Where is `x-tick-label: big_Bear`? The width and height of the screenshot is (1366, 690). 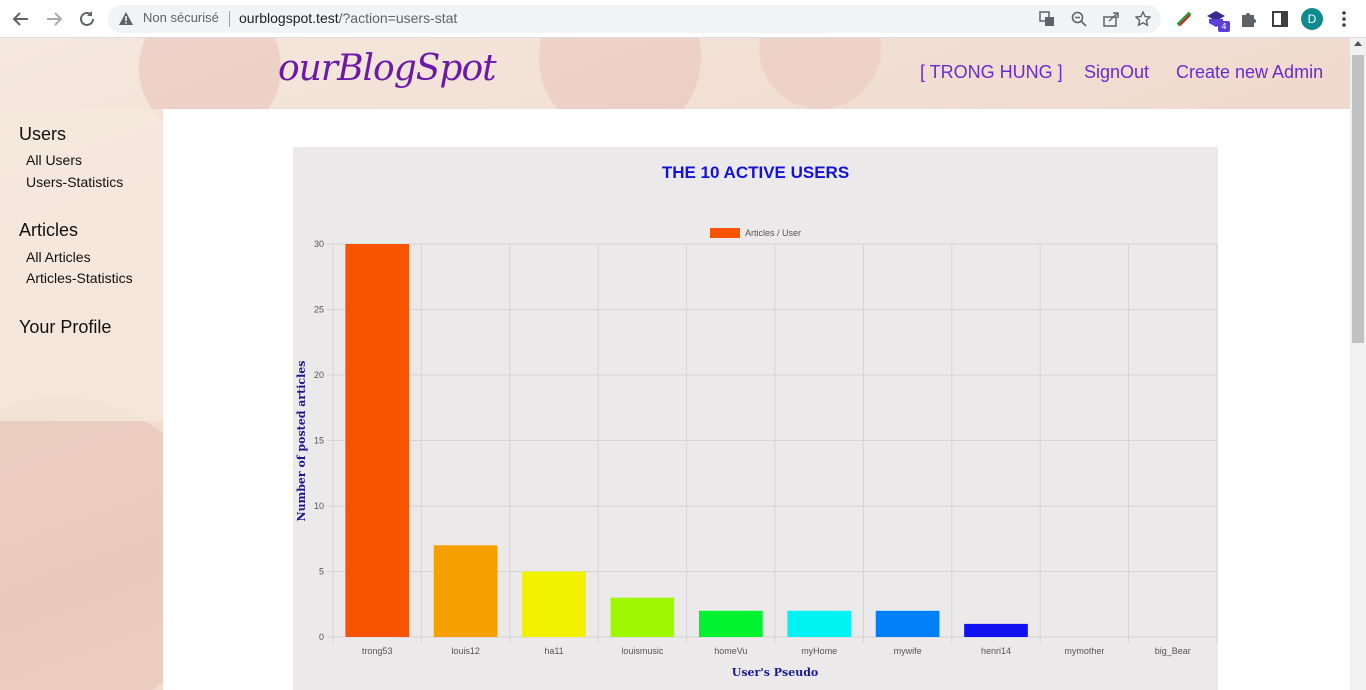 x-tick-label: big_Bear is located at coordinates (1173, 651).